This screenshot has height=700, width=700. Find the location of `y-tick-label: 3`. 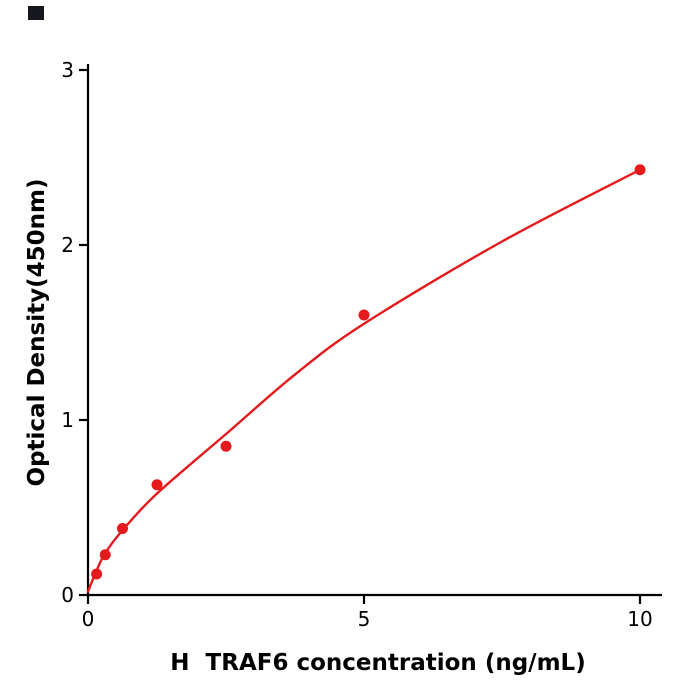

y-tick-label: 3 is located at coordinates (67, 70).